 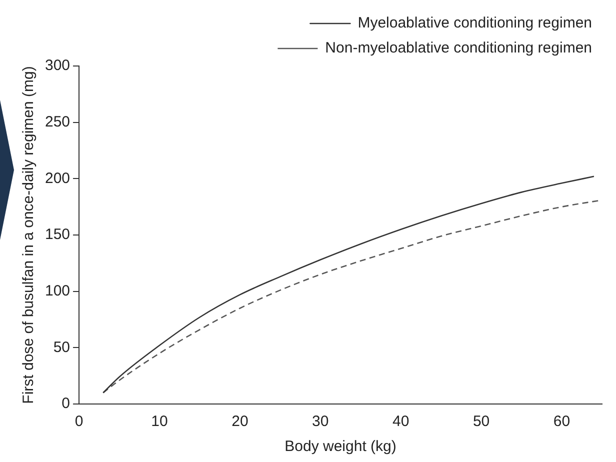 What do you see at coordinates (66, 403) in the screenshot?
I see `y-tick-label: 0` at bounding box center [66, 403].